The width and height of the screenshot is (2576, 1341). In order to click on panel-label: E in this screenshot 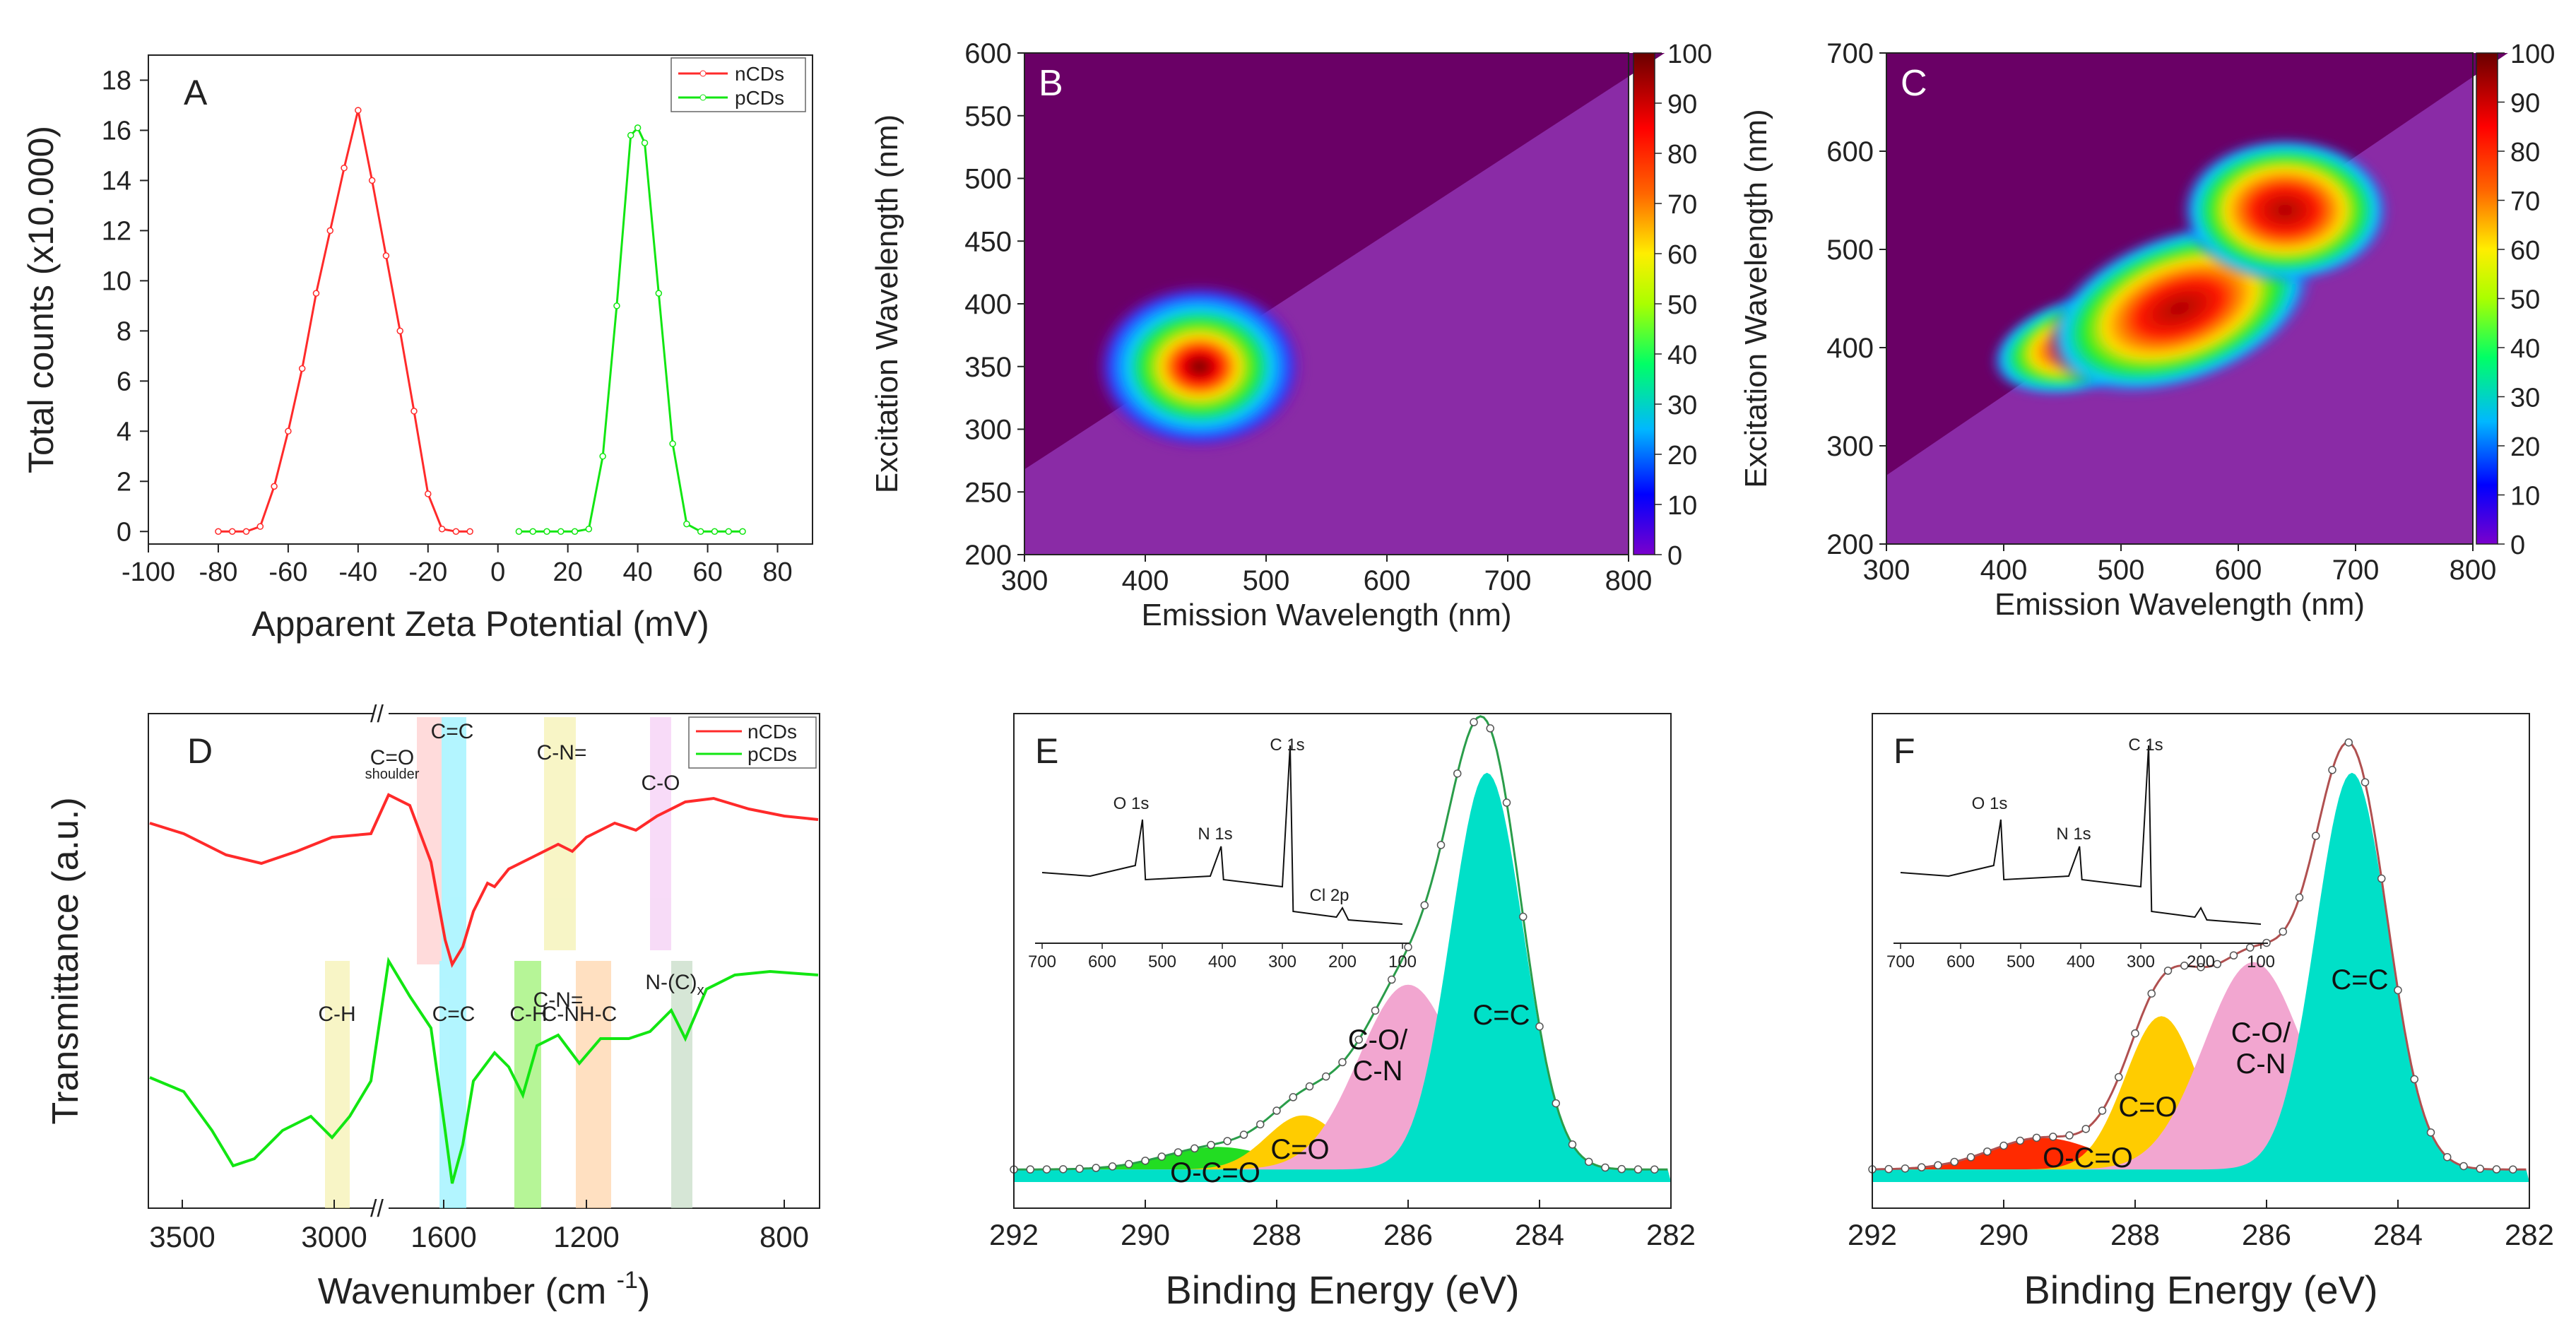, I will do `click(1046, 751)`.